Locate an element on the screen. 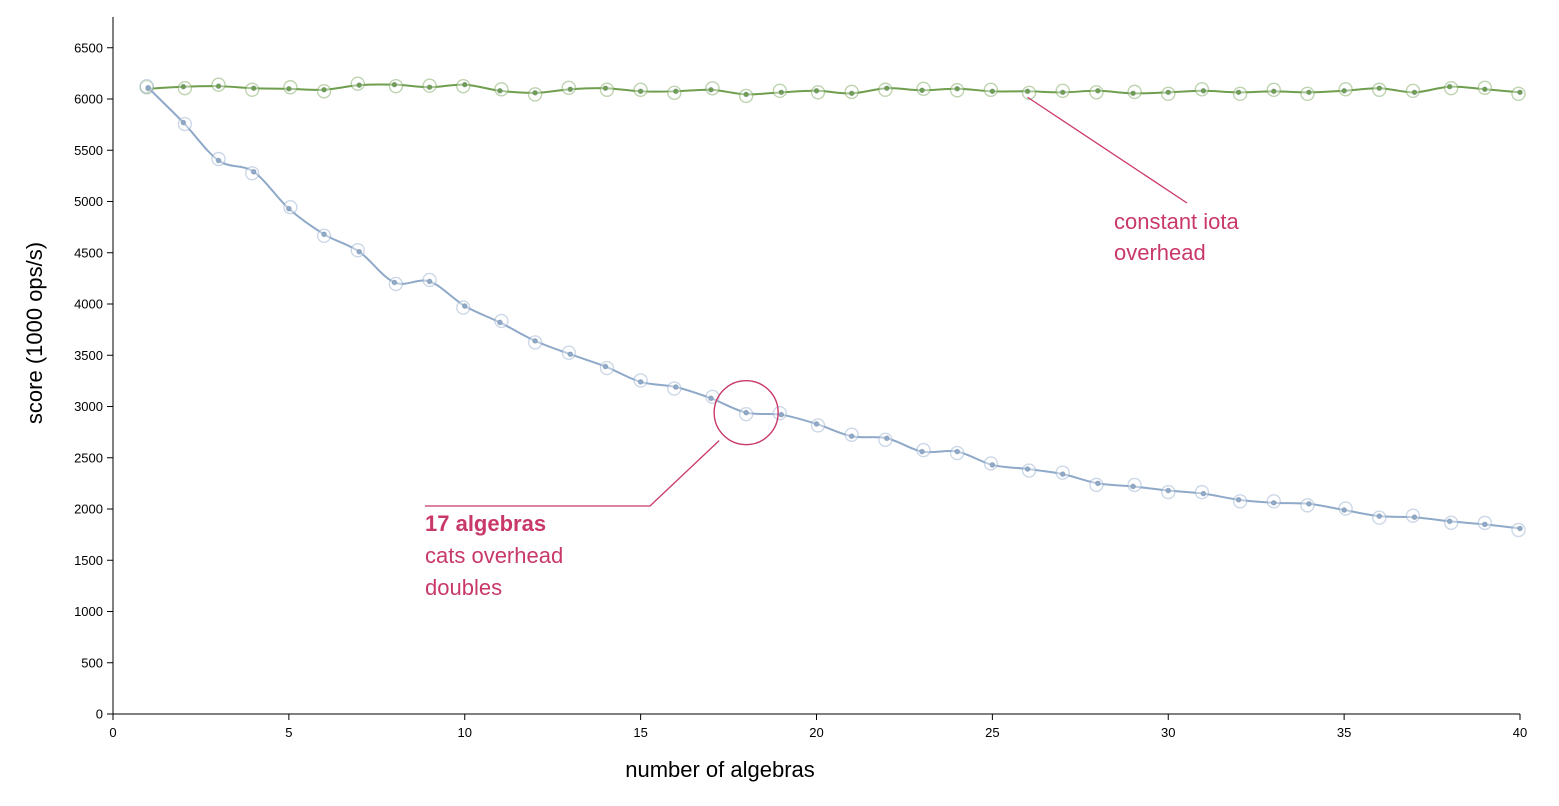  series-line is located at coordinates (834, 89).